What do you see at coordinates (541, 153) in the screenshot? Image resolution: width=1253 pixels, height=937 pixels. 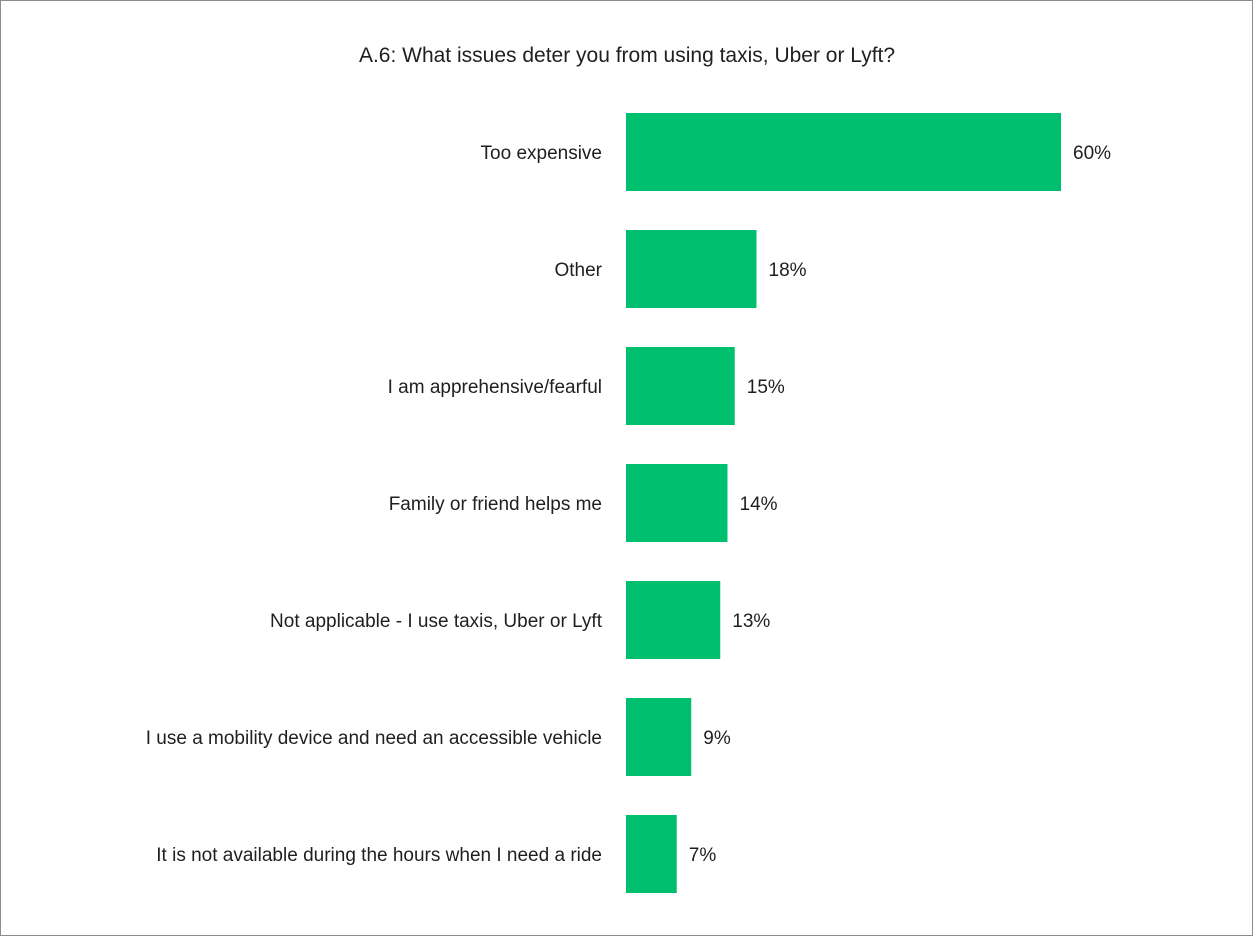 I see `category-label: Too expensive` at bounding box center [541, 153].